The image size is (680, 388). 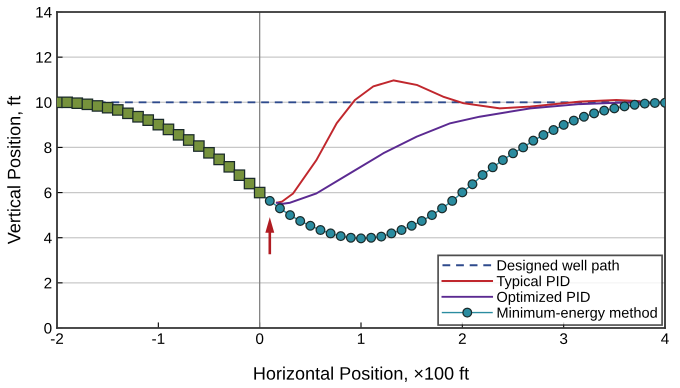 I want to click on y-tick-label: 6, so click(x=48, y=192).